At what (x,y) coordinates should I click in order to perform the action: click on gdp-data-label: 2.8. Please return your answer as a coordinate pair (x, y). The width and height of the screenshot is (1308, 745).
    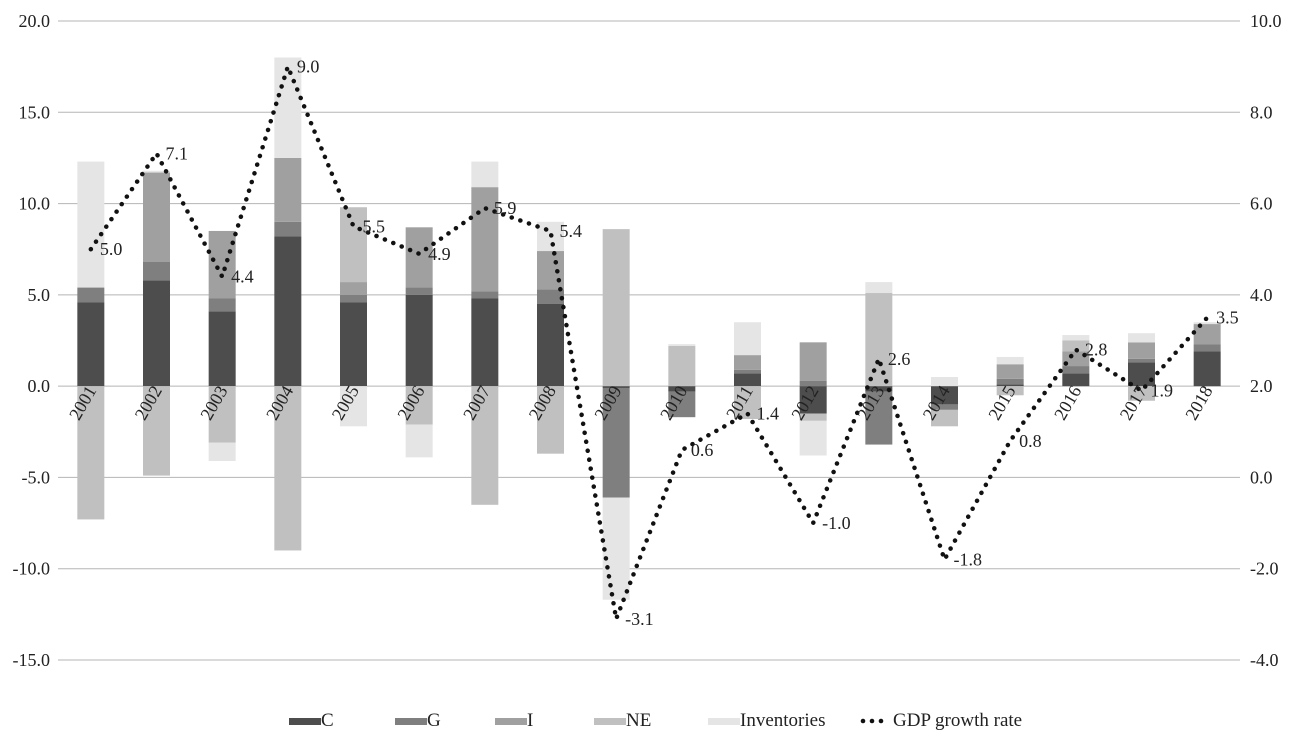
    Looking at the image, I should click on (1096, 350).